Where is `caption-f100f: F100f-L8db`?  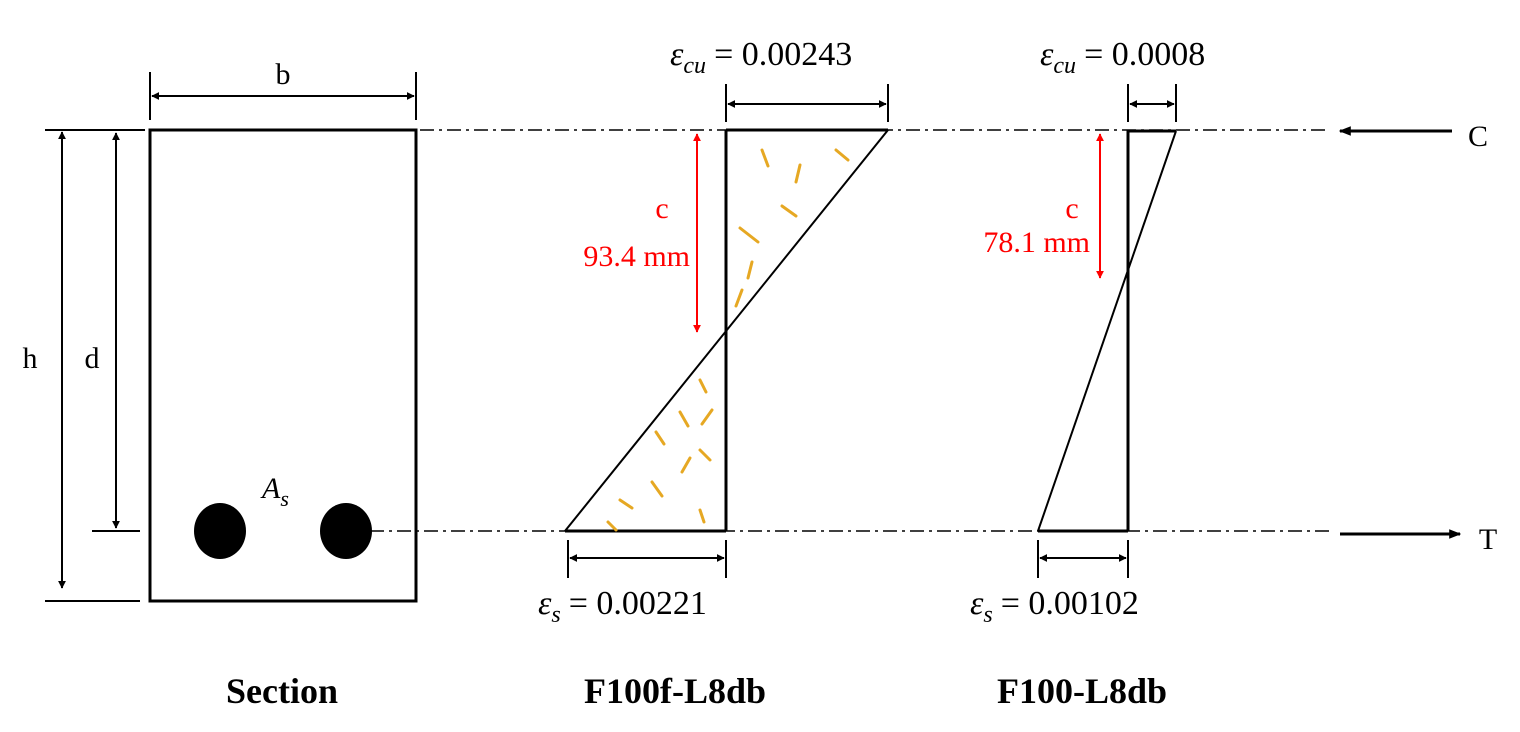 caption-f100f: F100f-L8db is located at coordinates (675, 691).